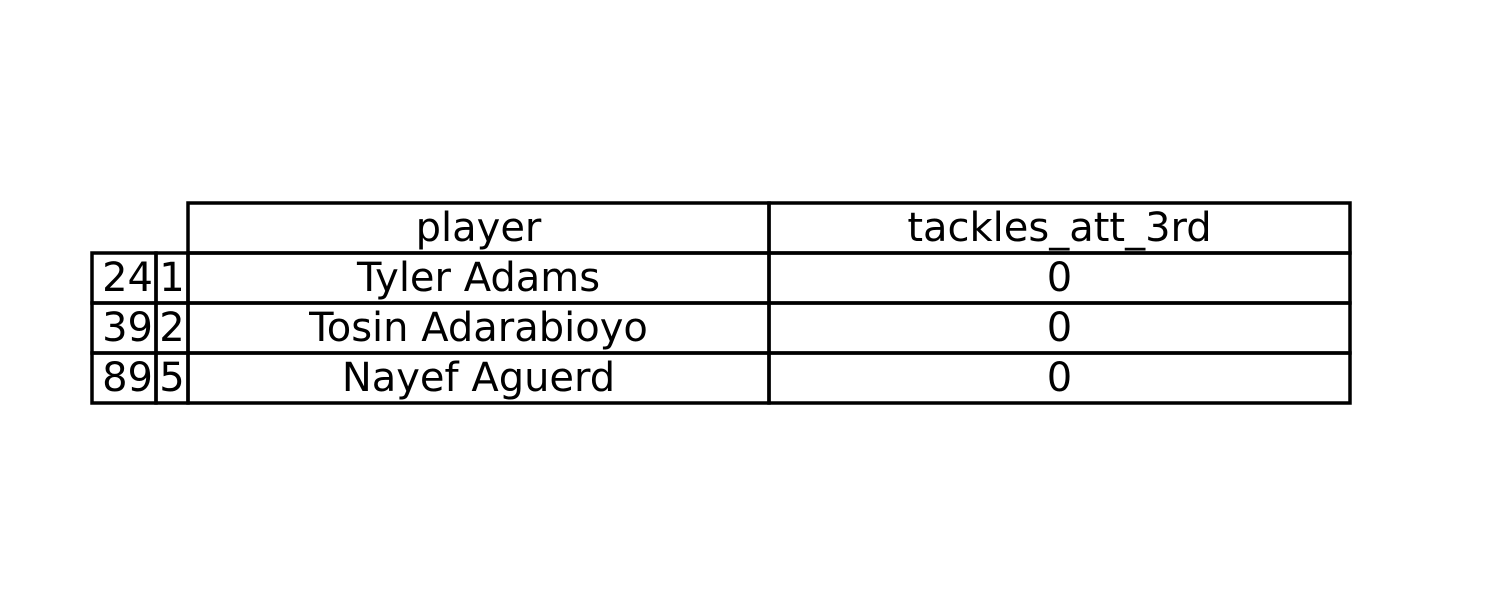 Image resolution: width=1500 pixels, height=600 pixels. Describe the element at coordinates (478, 278) in the screenshot. I see `player-name: Tyler Adams` at that location.